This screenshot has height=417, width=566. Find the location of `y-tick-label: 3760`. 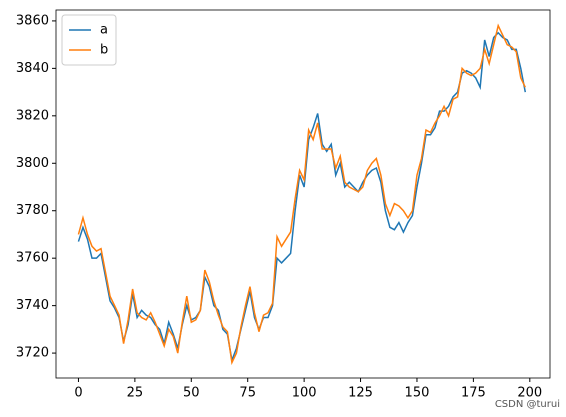

y-tick-label: 3760 is located at coordinates (32, 258).